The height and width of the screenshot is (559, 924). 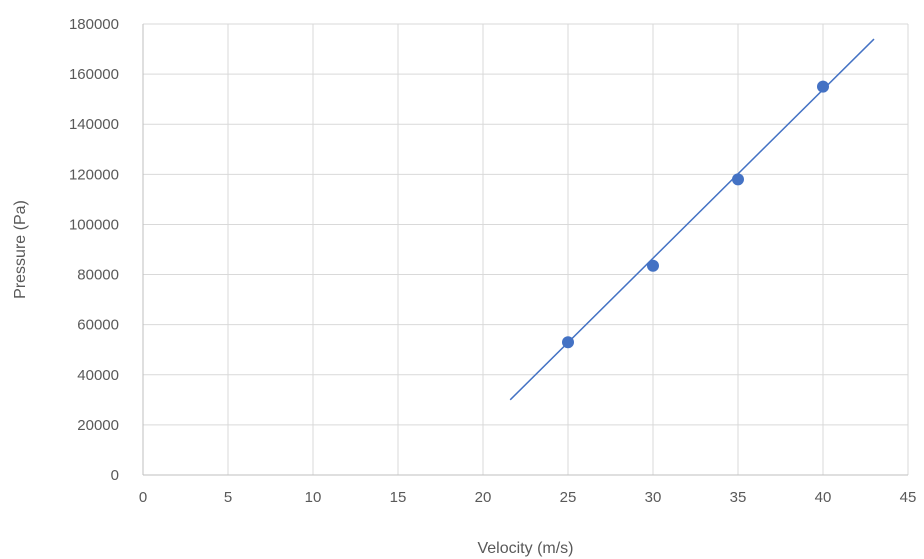 I want to click on y-tick-label: 180000, so click(x=94, y=24).